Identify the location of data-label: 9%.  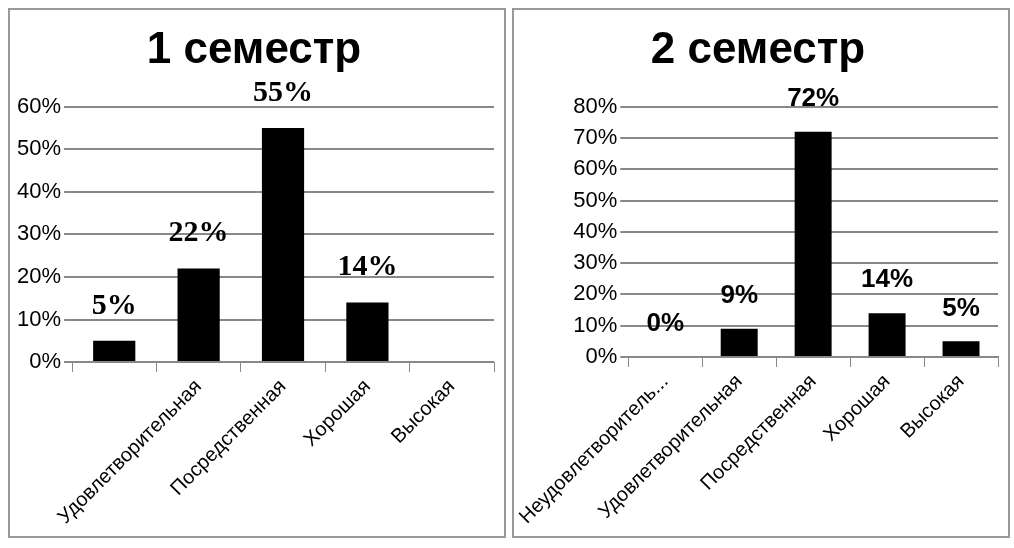
(739, 294).